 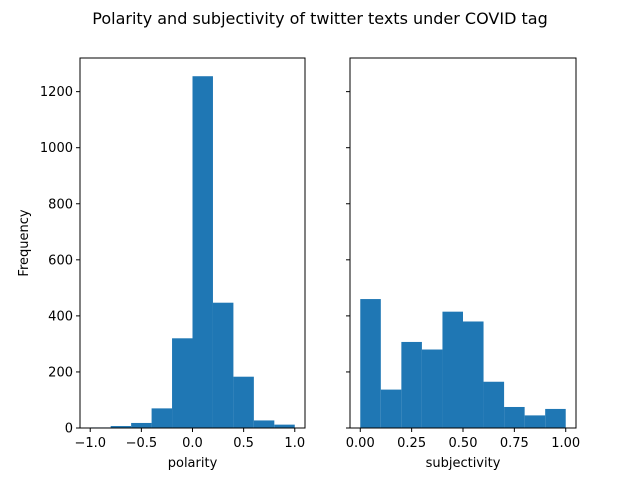 I want to click on polarity-y-tick-label: 800, so click(x=60, y=204).